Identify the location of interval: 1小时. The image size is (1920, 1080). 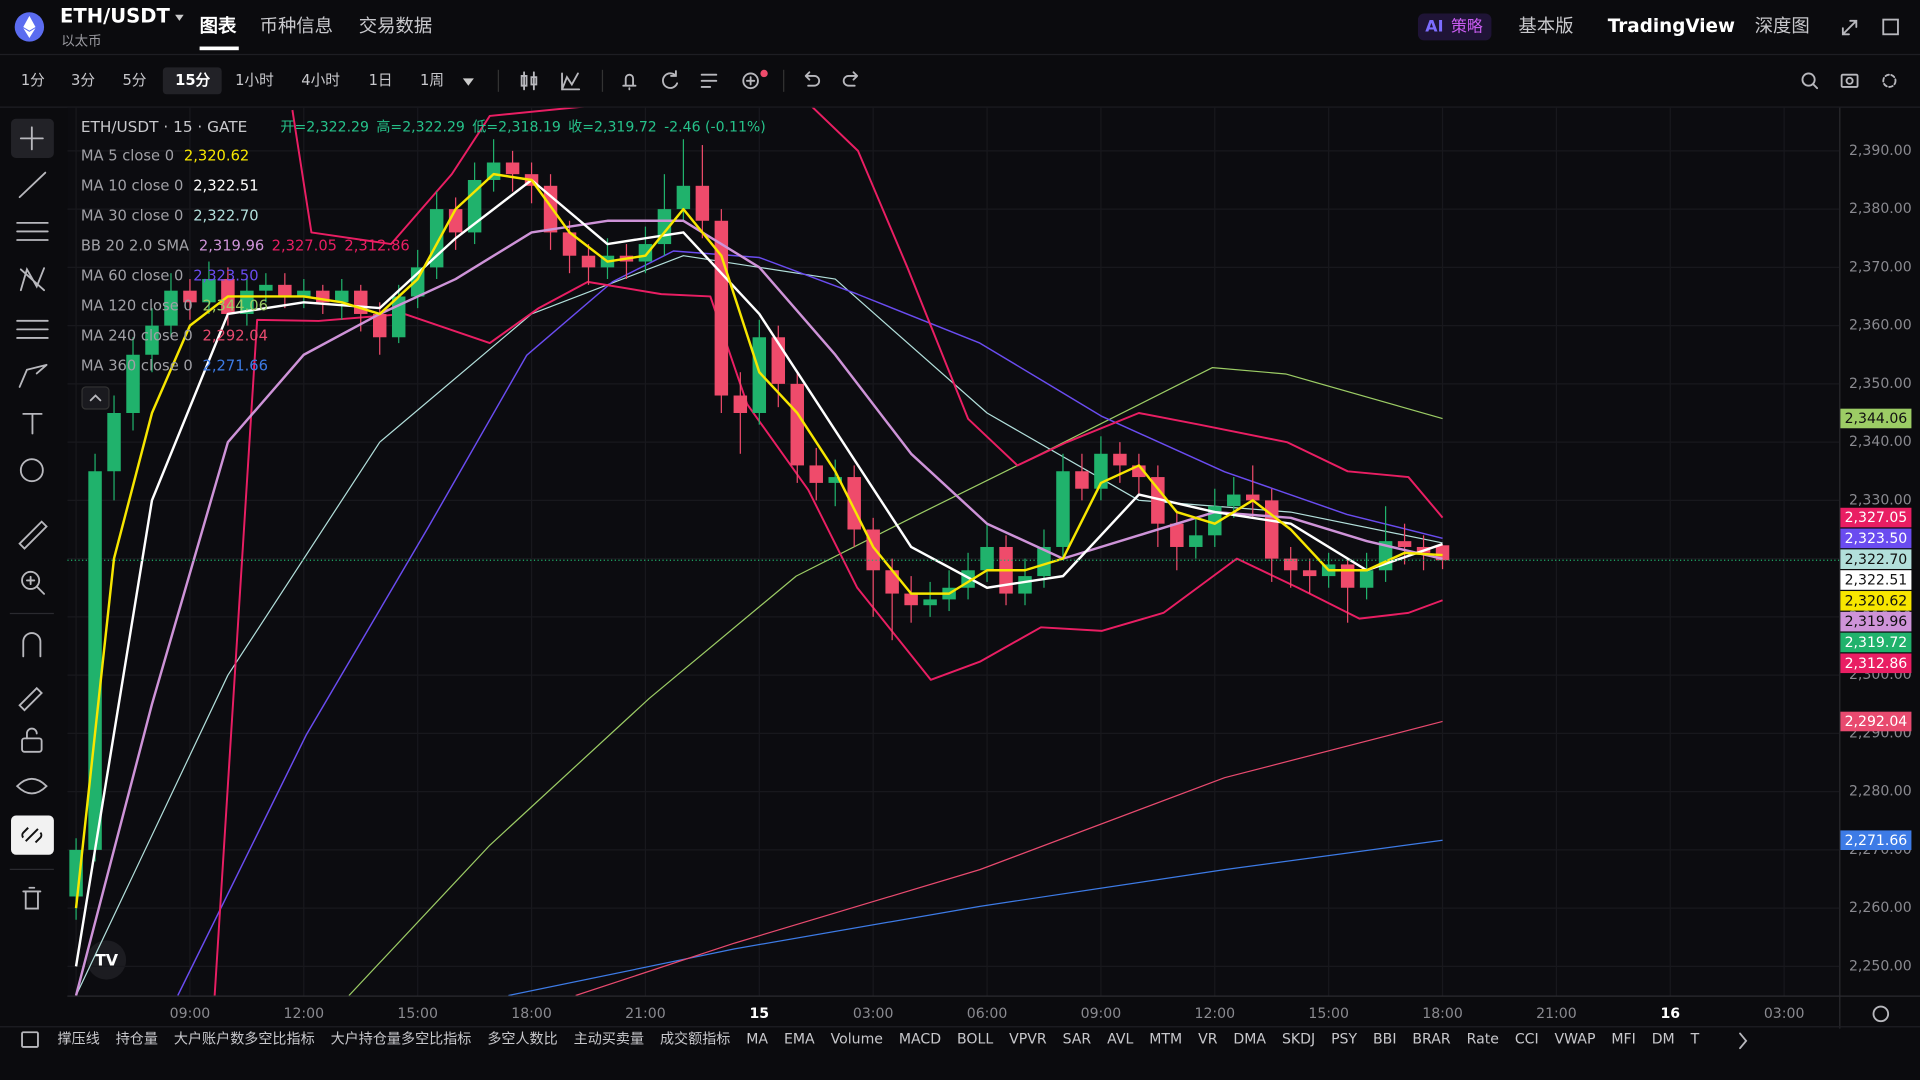
(254, 80).